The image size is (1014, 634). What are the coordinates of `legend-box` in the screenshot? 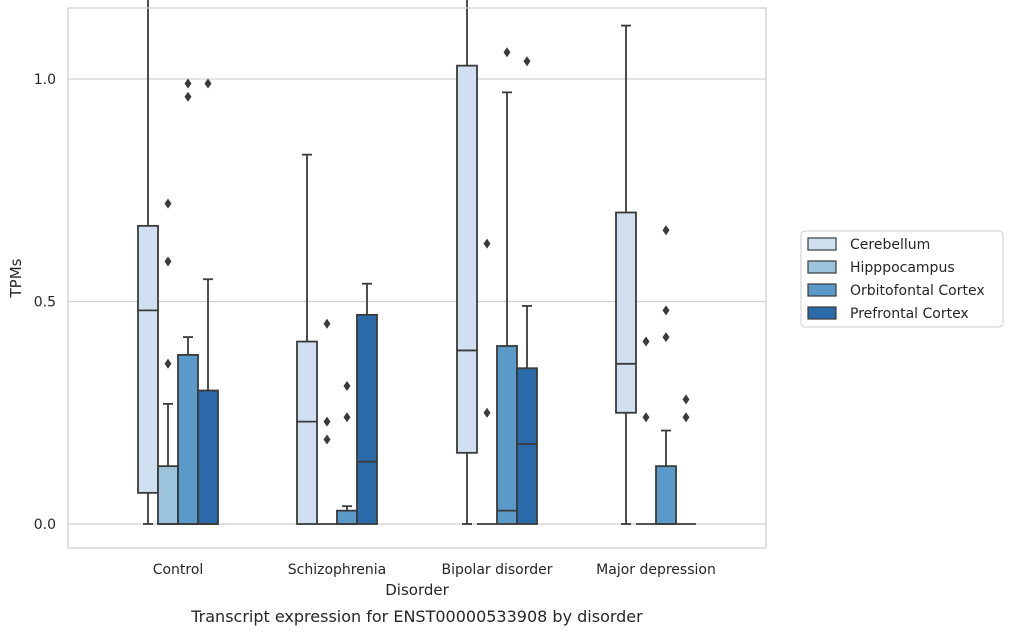 It's located at (902, 279).